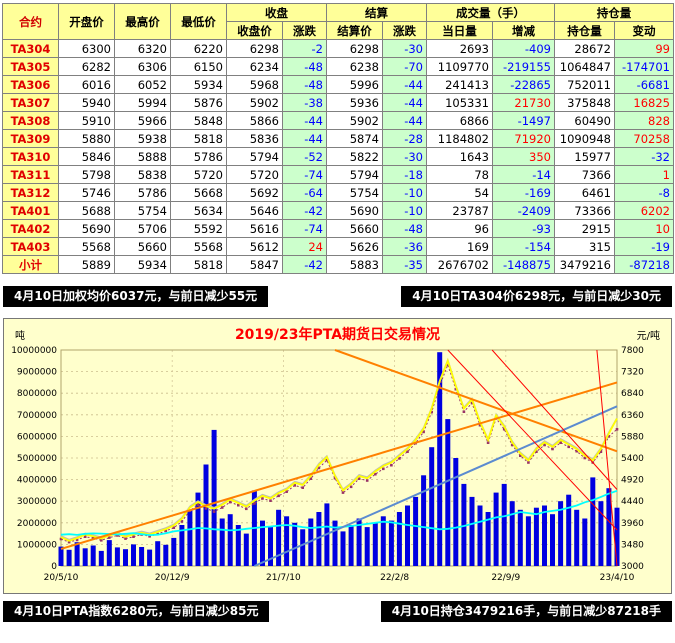 The height and width of the screenshot is (643, 675). What do you see at coordinates (142, 156) in the screenshot?
I see `value-cell: 5888` at bounding box center [142, 156].